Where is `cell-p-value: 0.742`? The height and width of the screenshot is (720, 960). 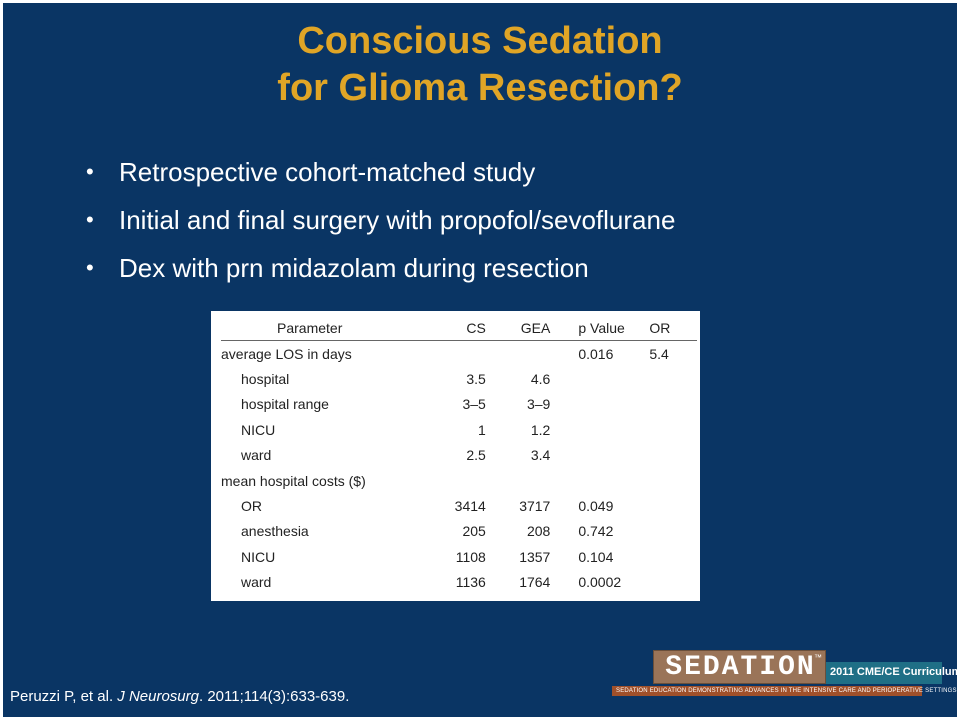
cell-p-value: 0.742 is located at coordinates (596, 531).